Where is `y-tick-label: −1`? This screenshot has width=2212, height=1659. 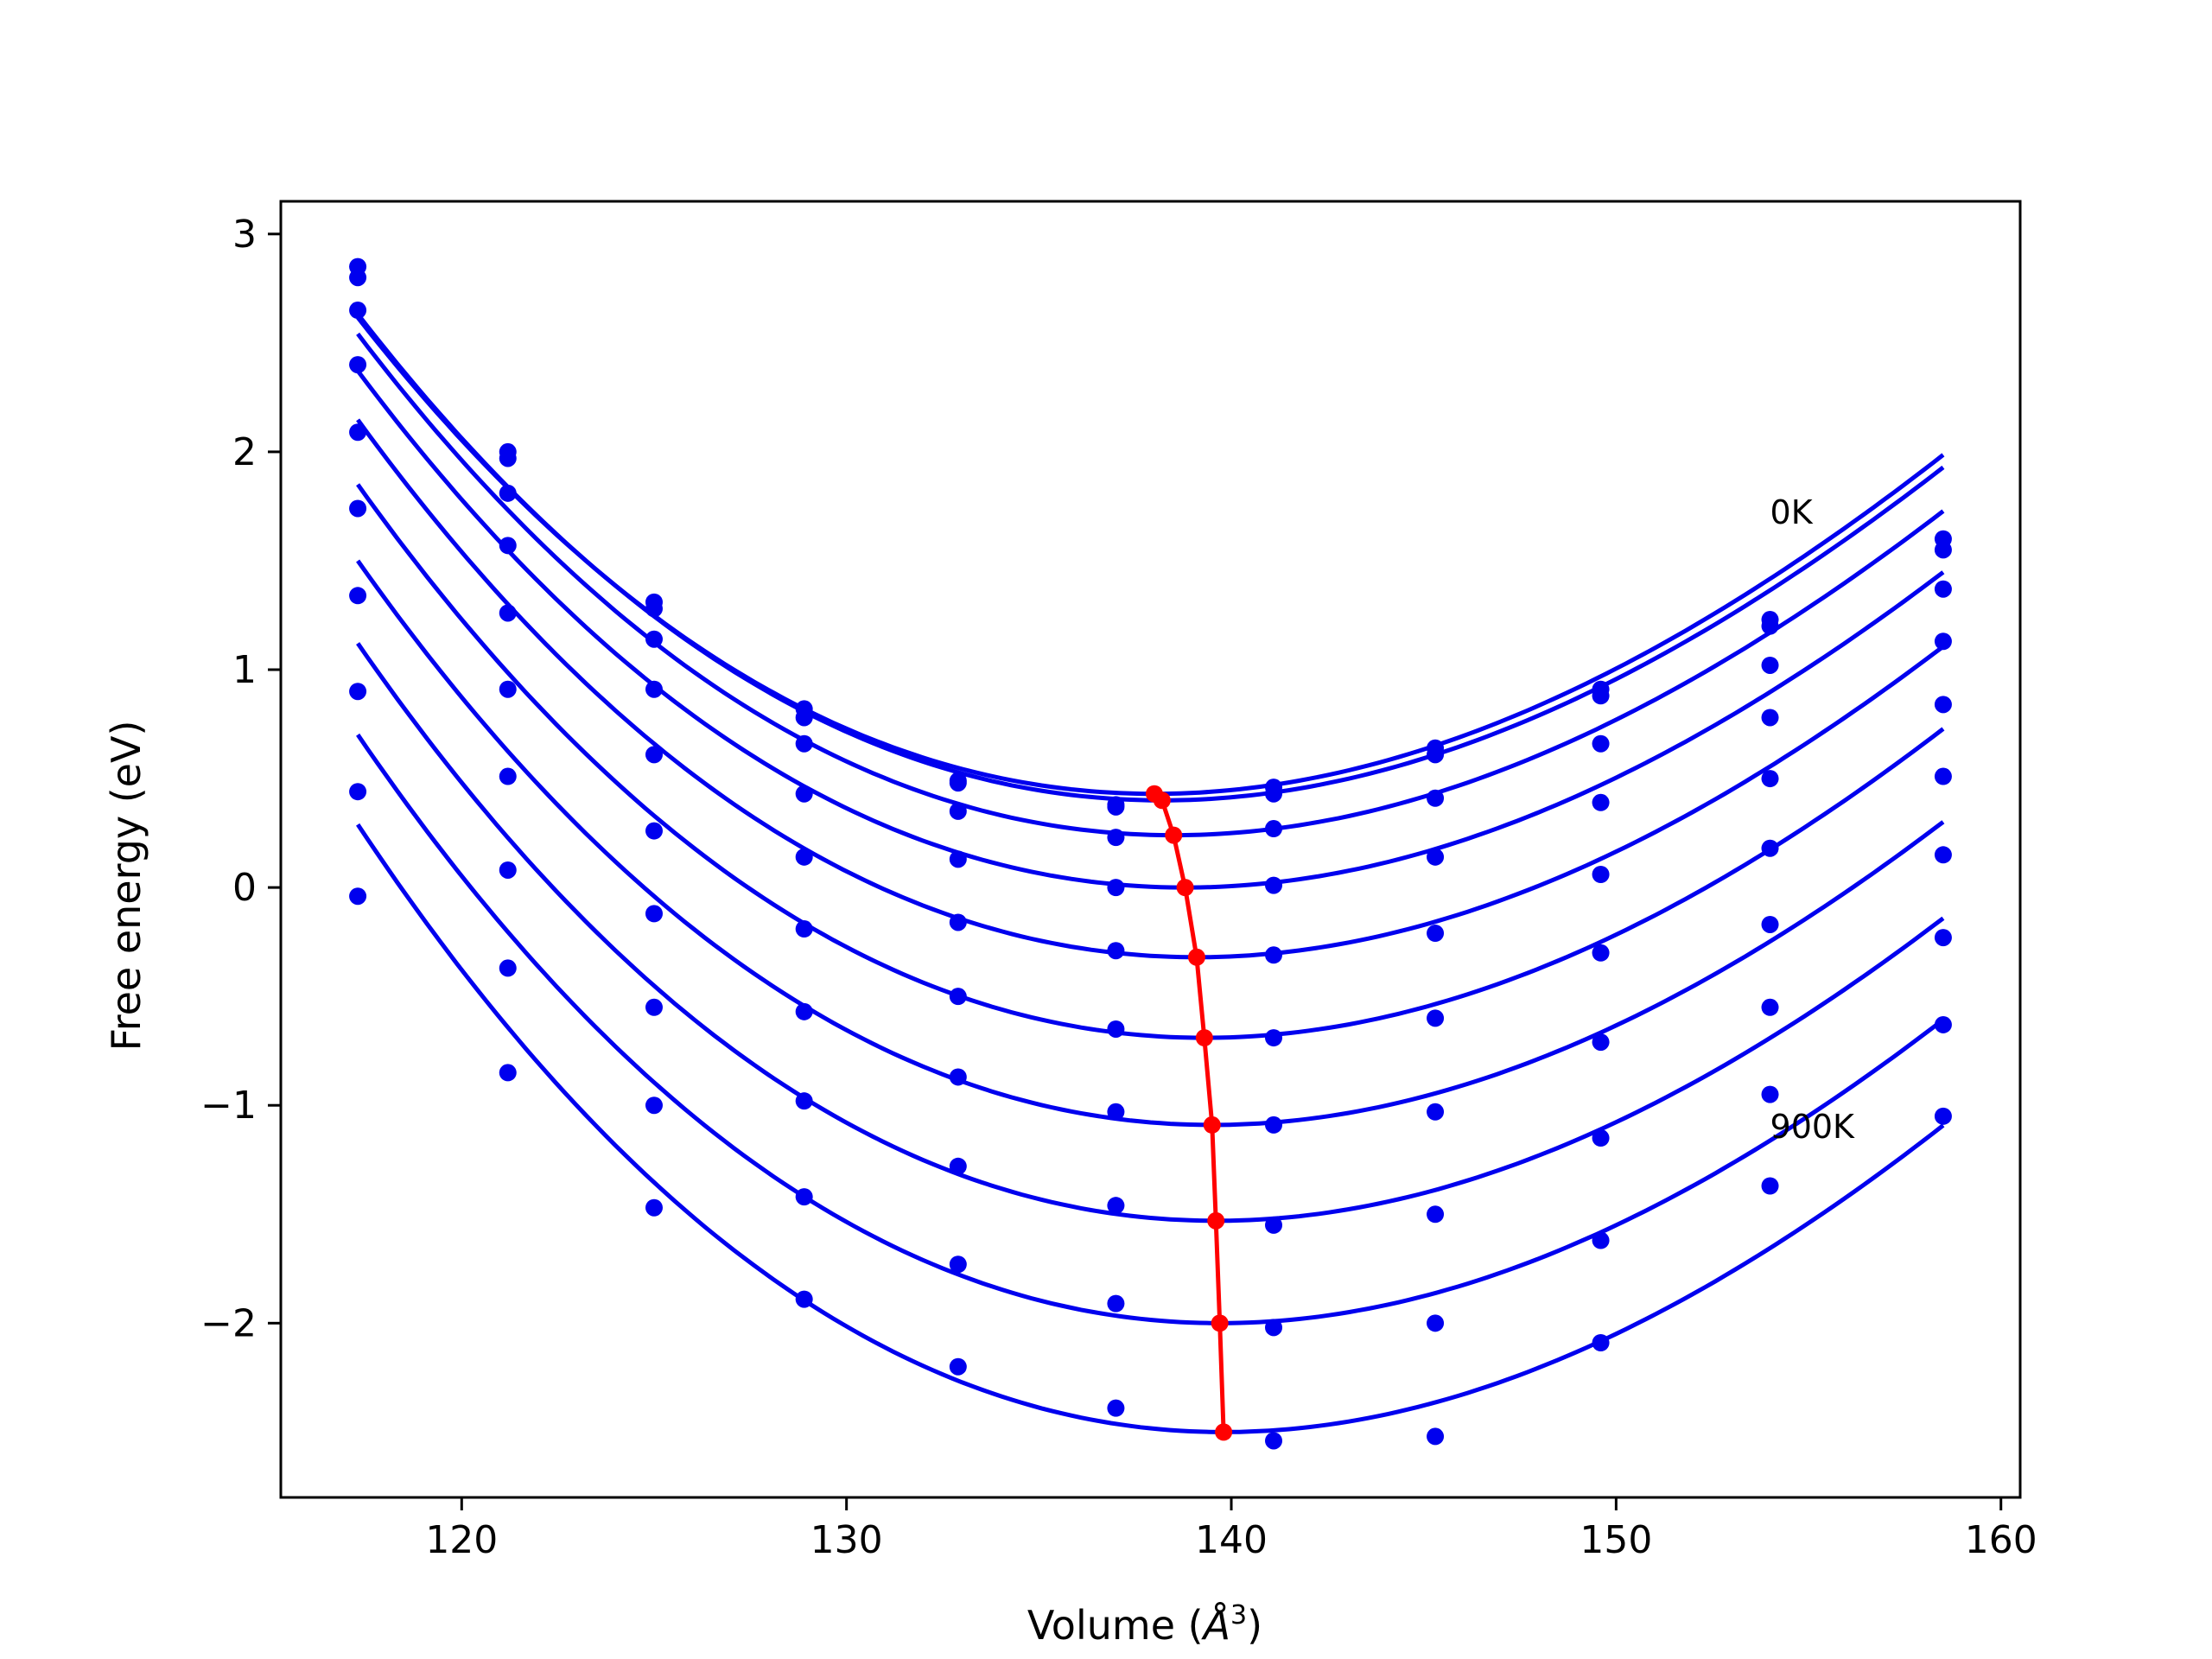 y-tick-label: −1 is located at coordinates (229, 1106).